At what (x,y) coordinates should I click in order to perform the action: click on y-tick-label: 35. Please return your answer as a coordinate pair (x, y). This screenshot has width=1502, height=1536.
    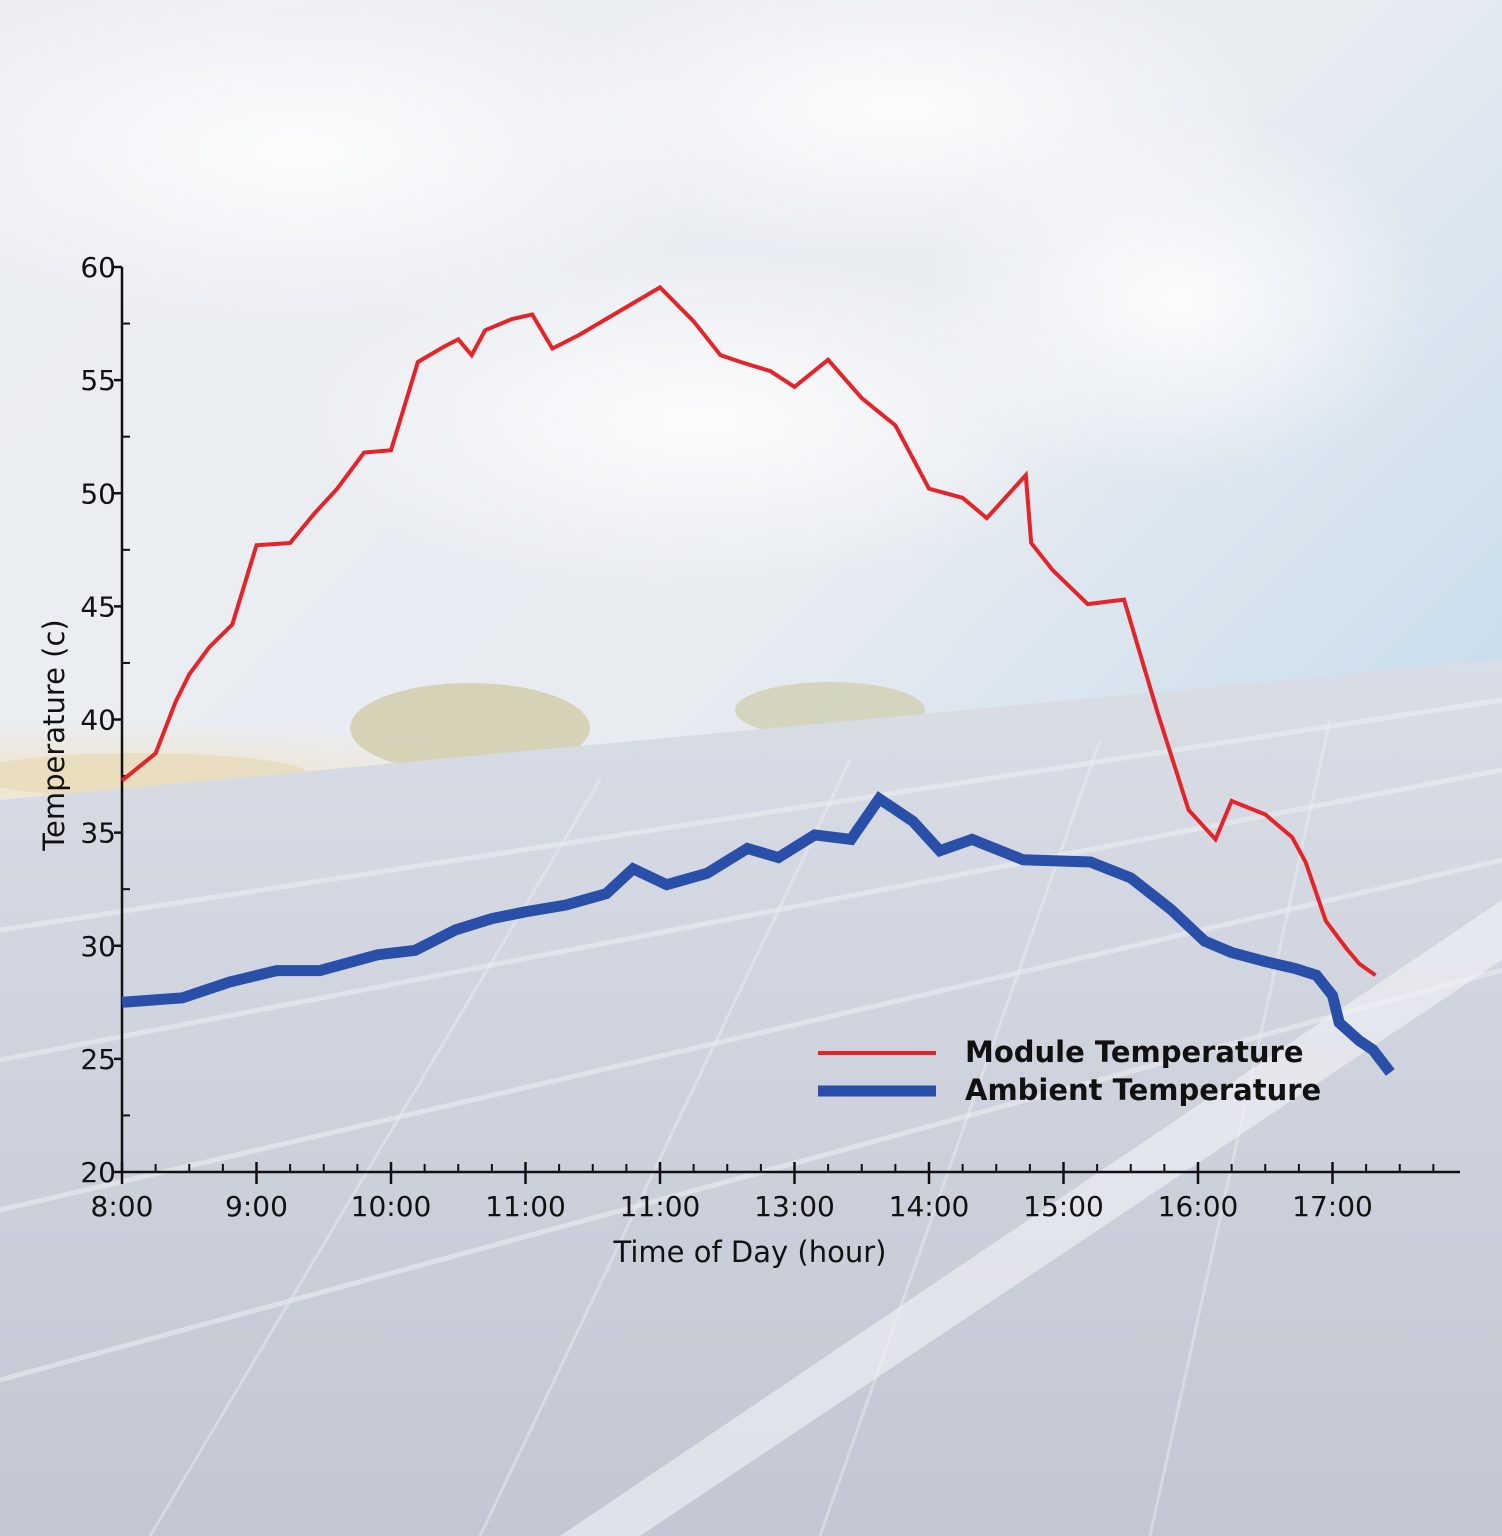
    Looking at the image, I should click on (98, 833).